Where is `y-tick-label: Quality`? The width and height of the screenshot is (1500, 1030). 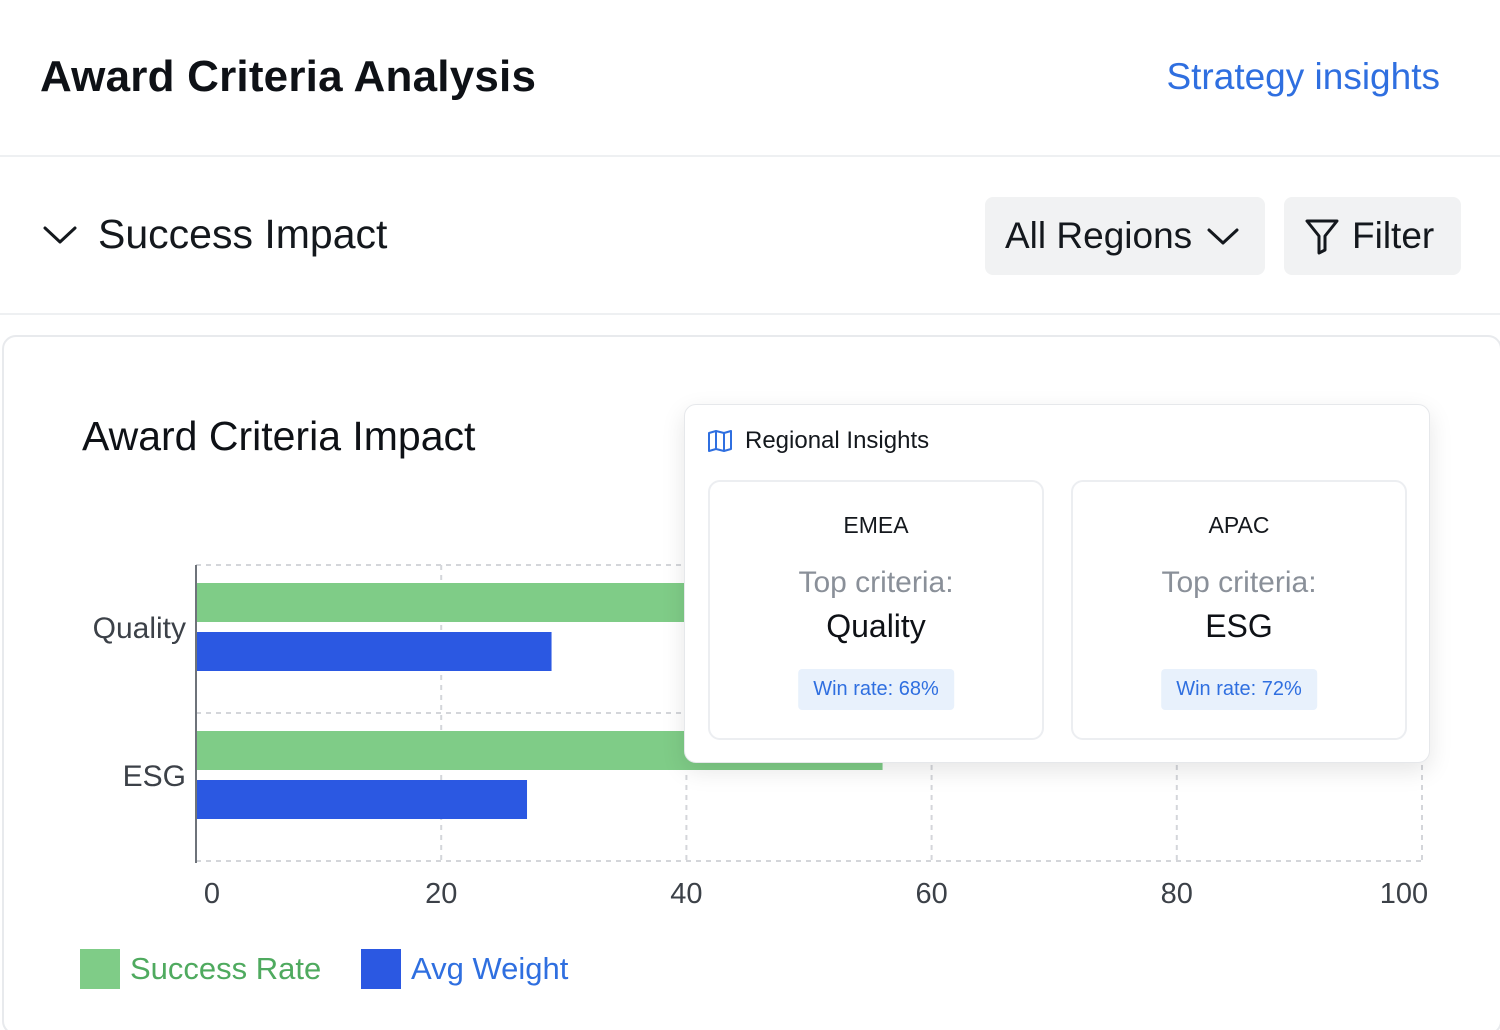 y-tick-label: Quality is located at coordinates (139, 628).